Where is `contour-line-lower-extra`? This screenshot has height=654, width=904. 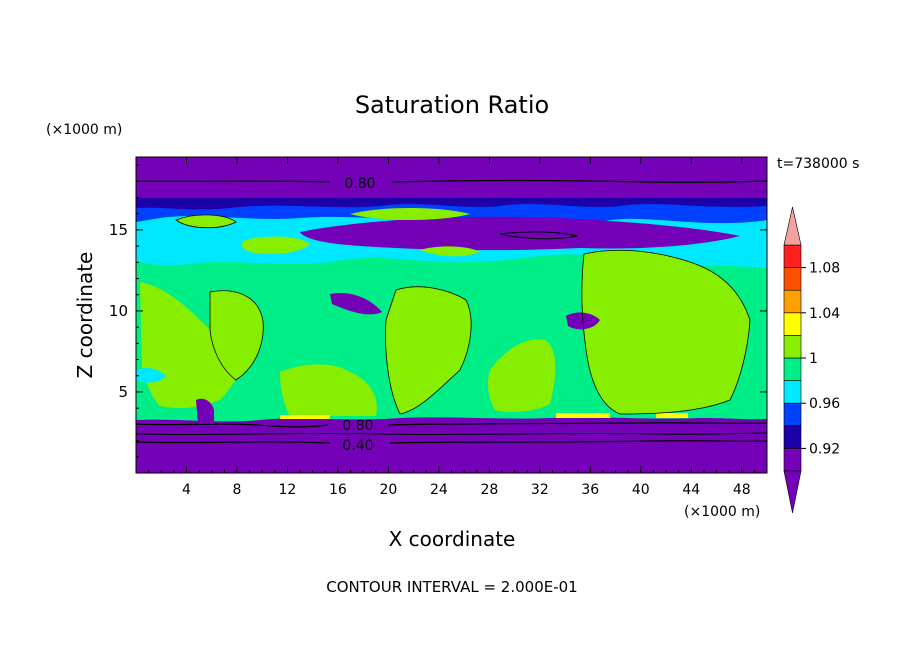 contour-line-lower-extra is located at coordinates (451, 434).